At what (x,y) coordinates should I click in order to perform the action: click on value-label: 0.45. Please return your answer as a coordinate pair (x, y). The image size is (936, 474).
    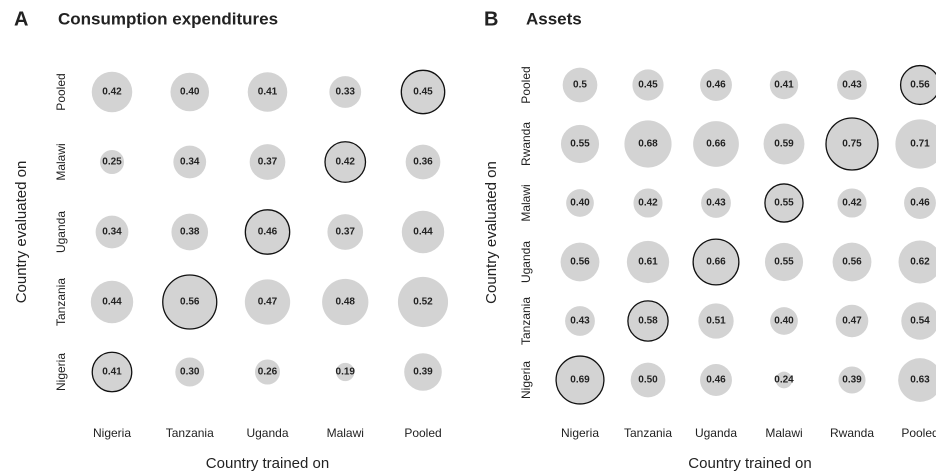
    Looking at the image, I should click on (423, 92).